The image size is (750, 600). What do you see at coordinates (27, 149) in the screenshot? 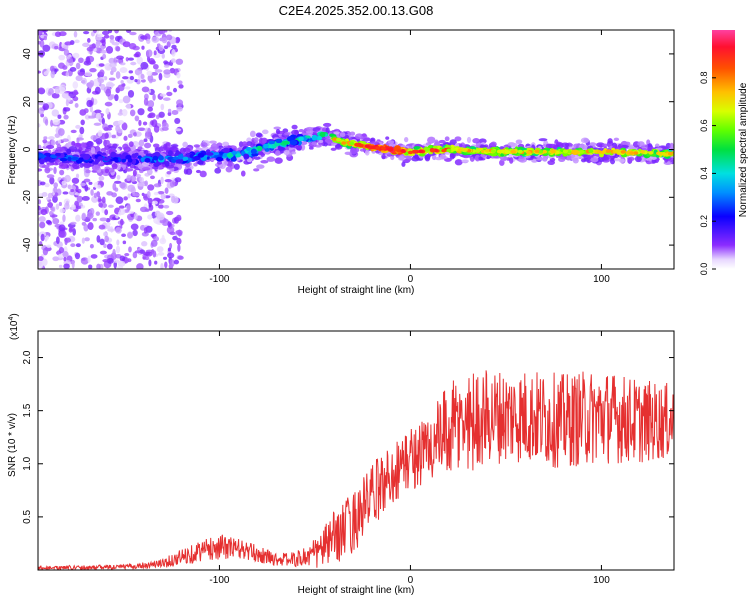
I see `spec-ytick-label: 0` at bounding box center [27, 149].